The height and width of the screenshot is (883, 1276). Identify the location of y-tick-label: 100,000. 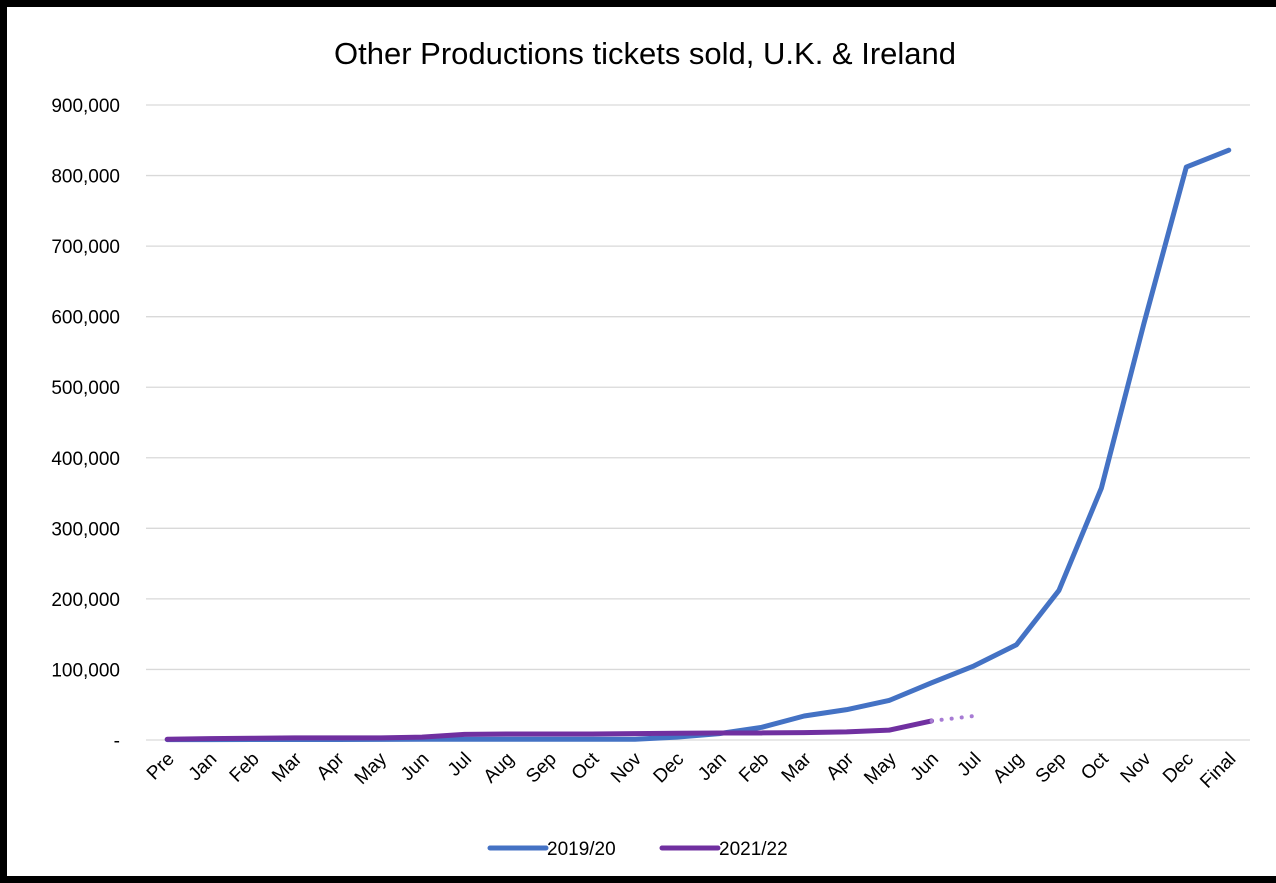
(85, 670).